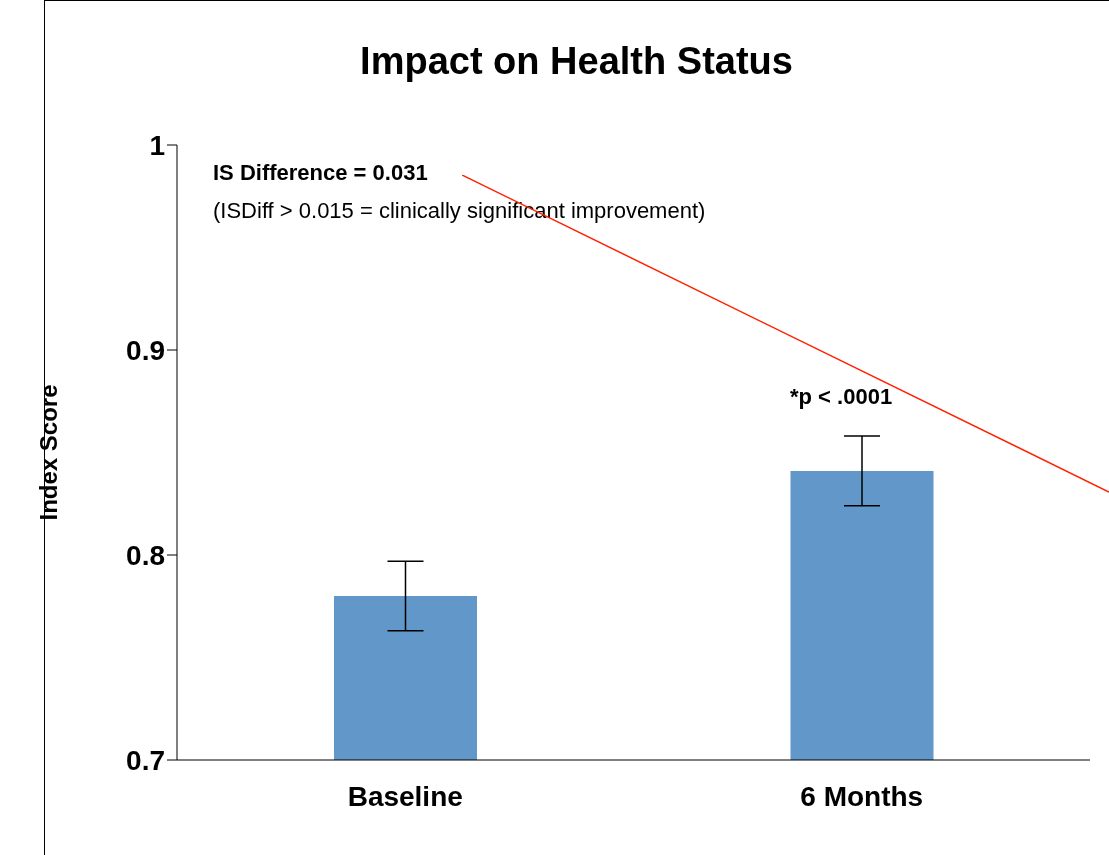  Describe the element at coordinates (157, 145) in the screenshot. I see `y-tick-label: 1` at that location.